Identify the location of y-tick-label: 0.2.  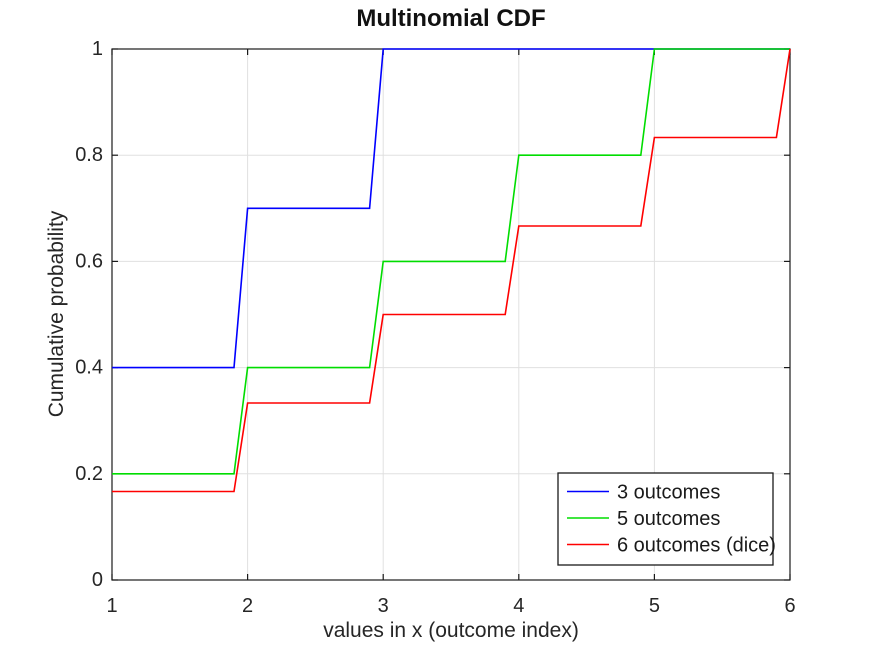
(89, 474).